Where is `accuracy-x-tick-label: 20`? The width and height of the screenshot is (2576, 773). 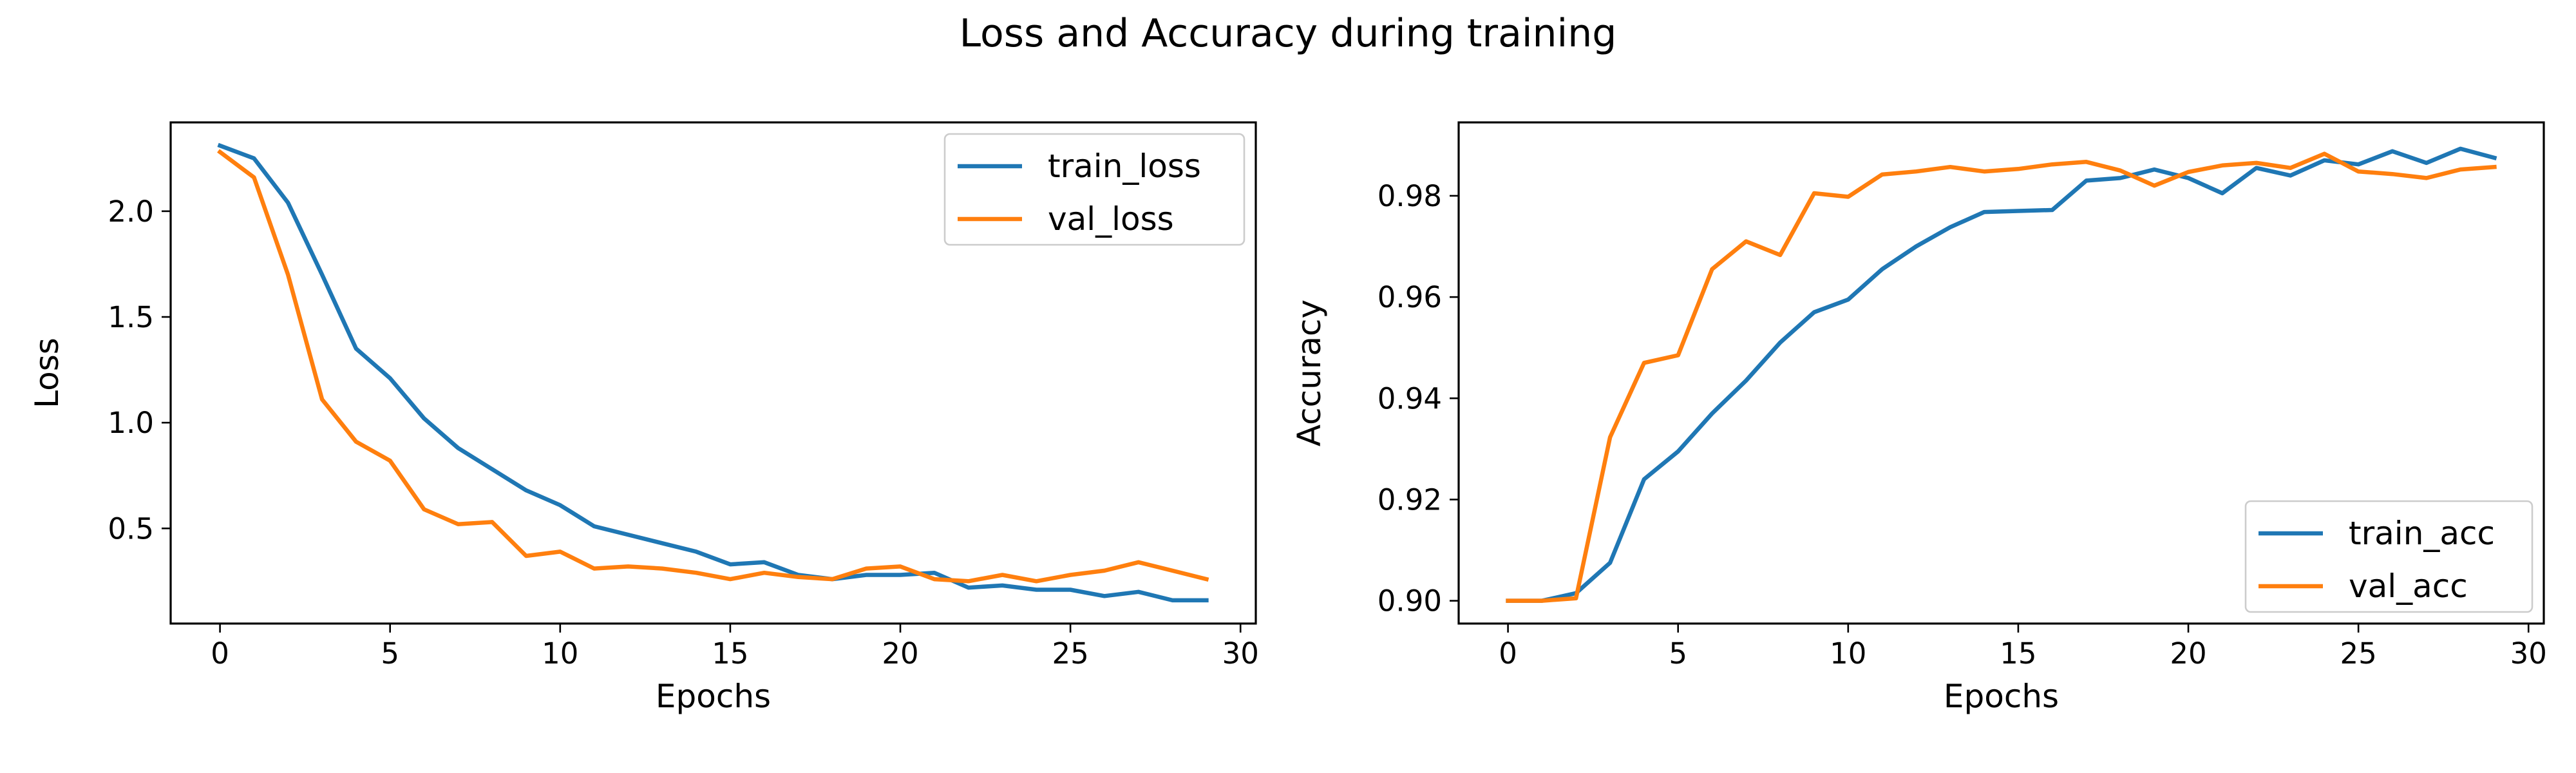
accuracy-x-tick-label: 20 is located at coordinates (2188, 653).